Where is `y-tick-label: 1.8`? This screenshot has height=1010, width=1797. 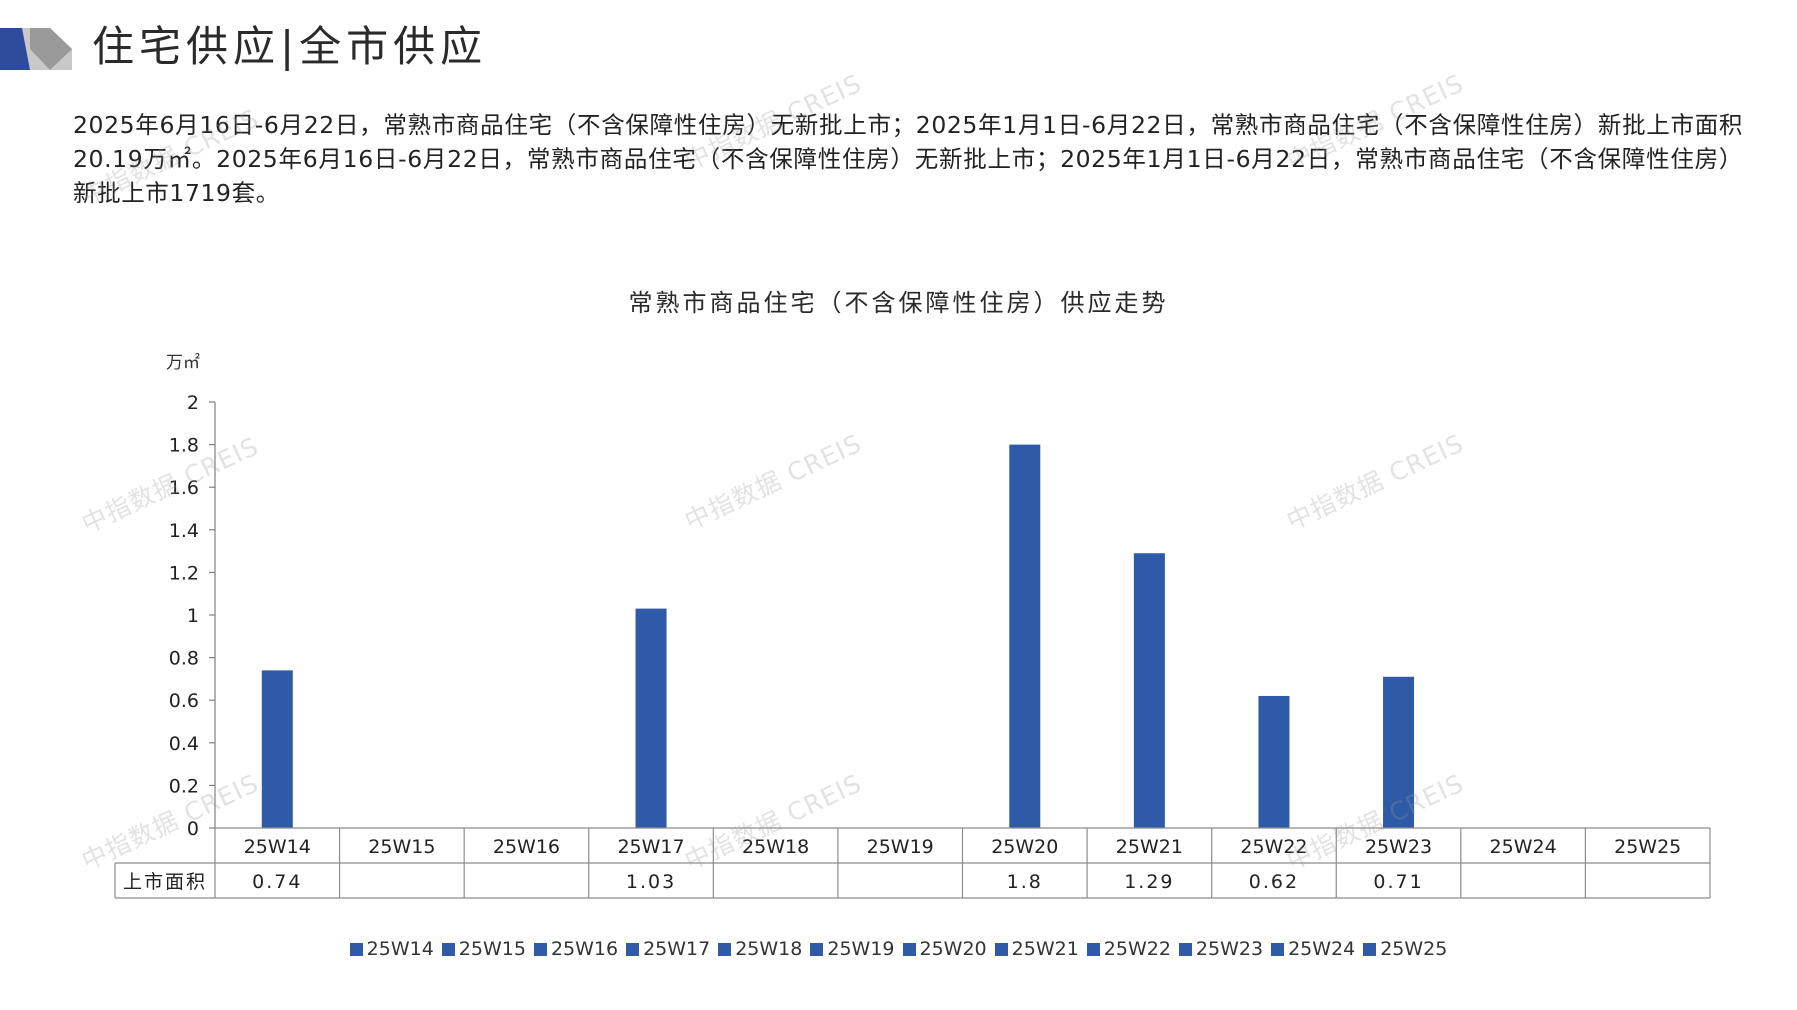 y-tick-label: 1.8 is located at coordinates (184, 446).